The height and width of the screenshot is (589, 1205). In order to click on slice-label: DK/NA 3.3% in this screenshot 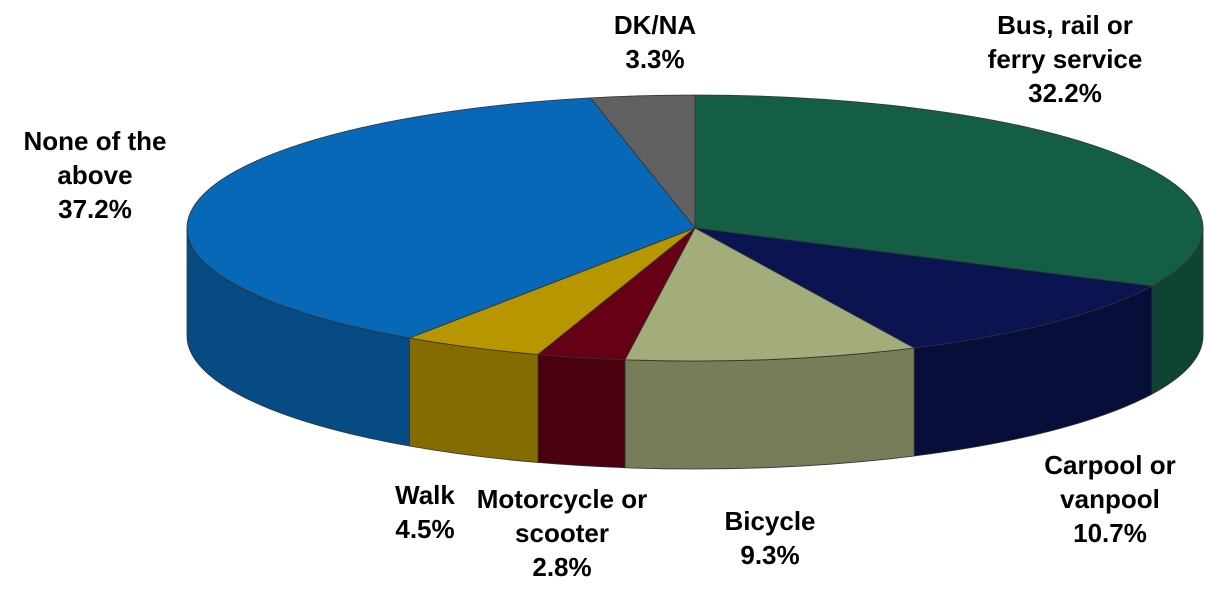, I will do `click(655, 42)`.